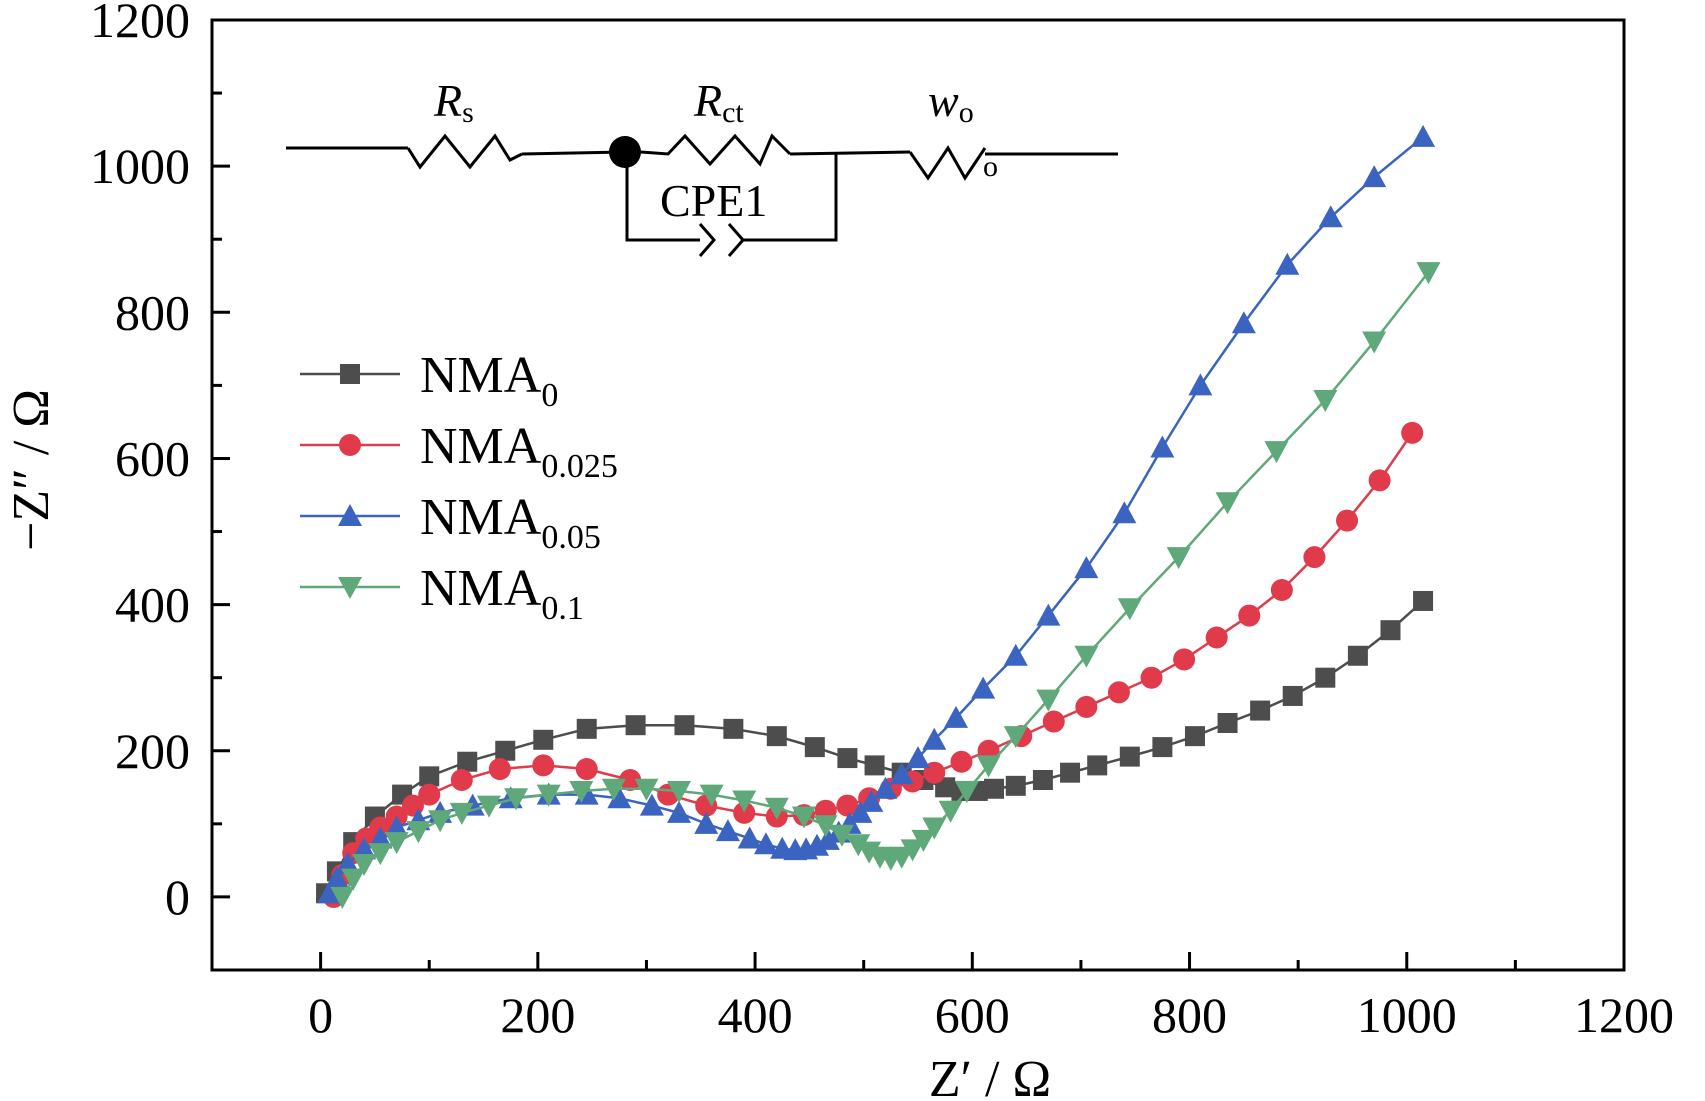 The width and height of the screenshot is (1705, 1101). Describe the element at coordinates (140, 24) in the screenshot. I see `y-tick-label: 1200` at that location.